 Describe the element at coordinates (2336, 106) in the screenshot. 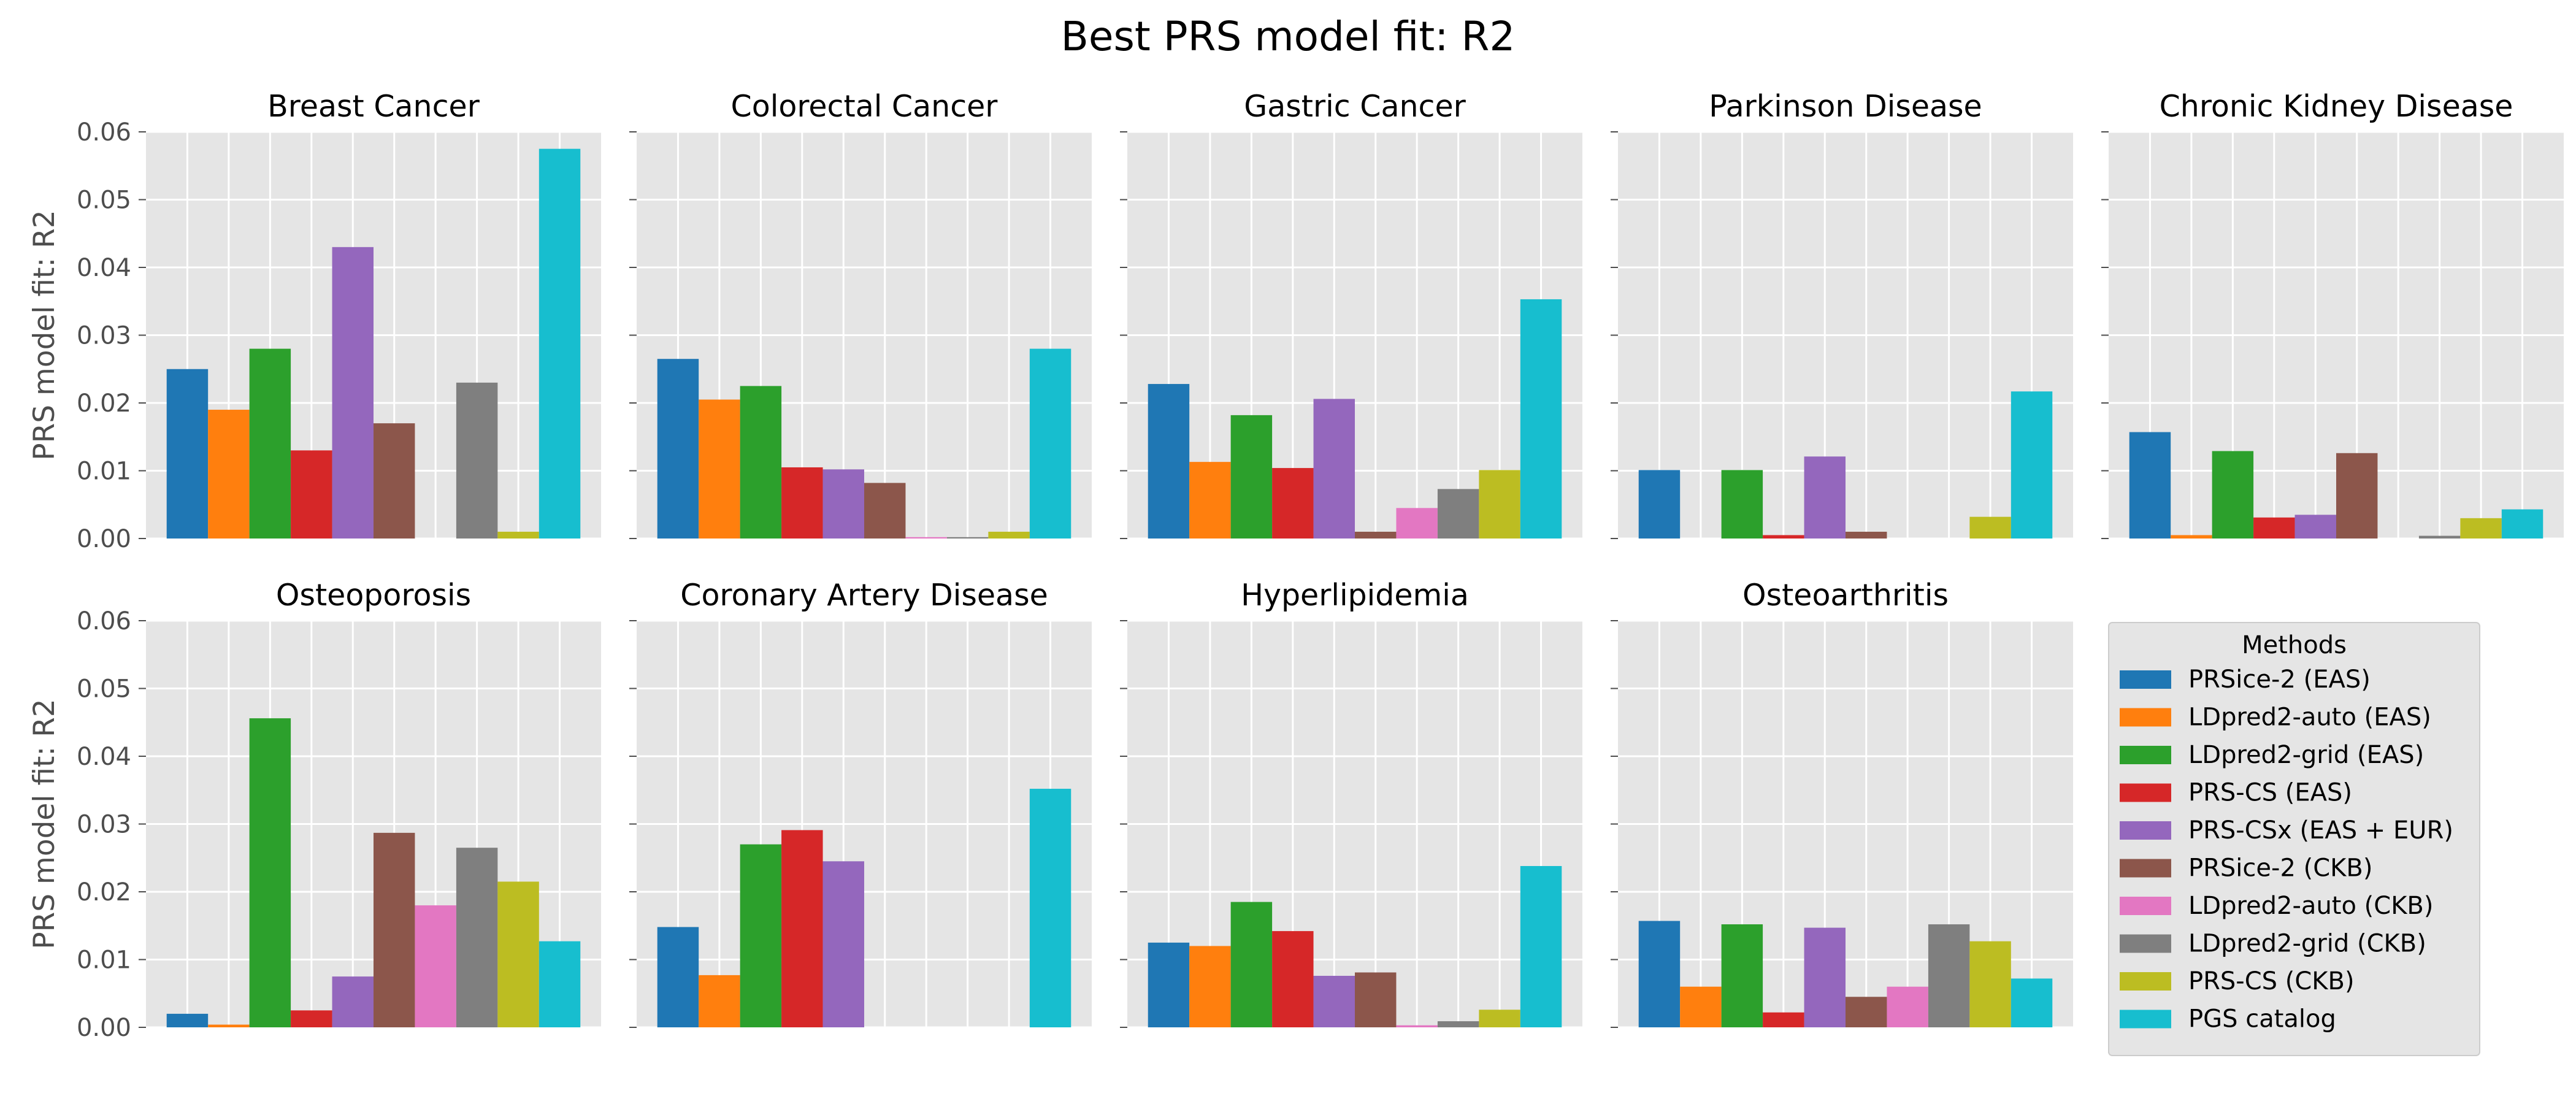

I see `panel-title: Chronic Kidney Disease` at that location.